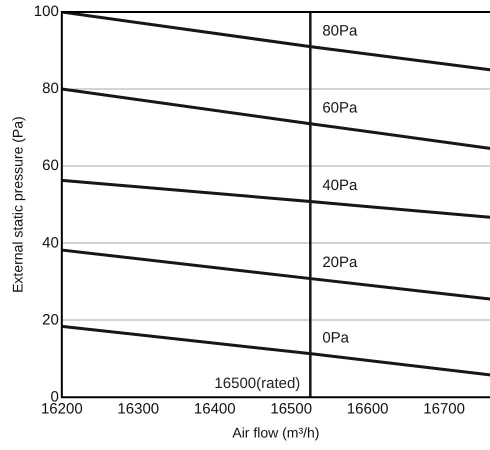 This screenshot has width=490, height=450. Describe the element at coordinates (336, 337) in the screenshot. I see `series-label: 0Pa` at that location.